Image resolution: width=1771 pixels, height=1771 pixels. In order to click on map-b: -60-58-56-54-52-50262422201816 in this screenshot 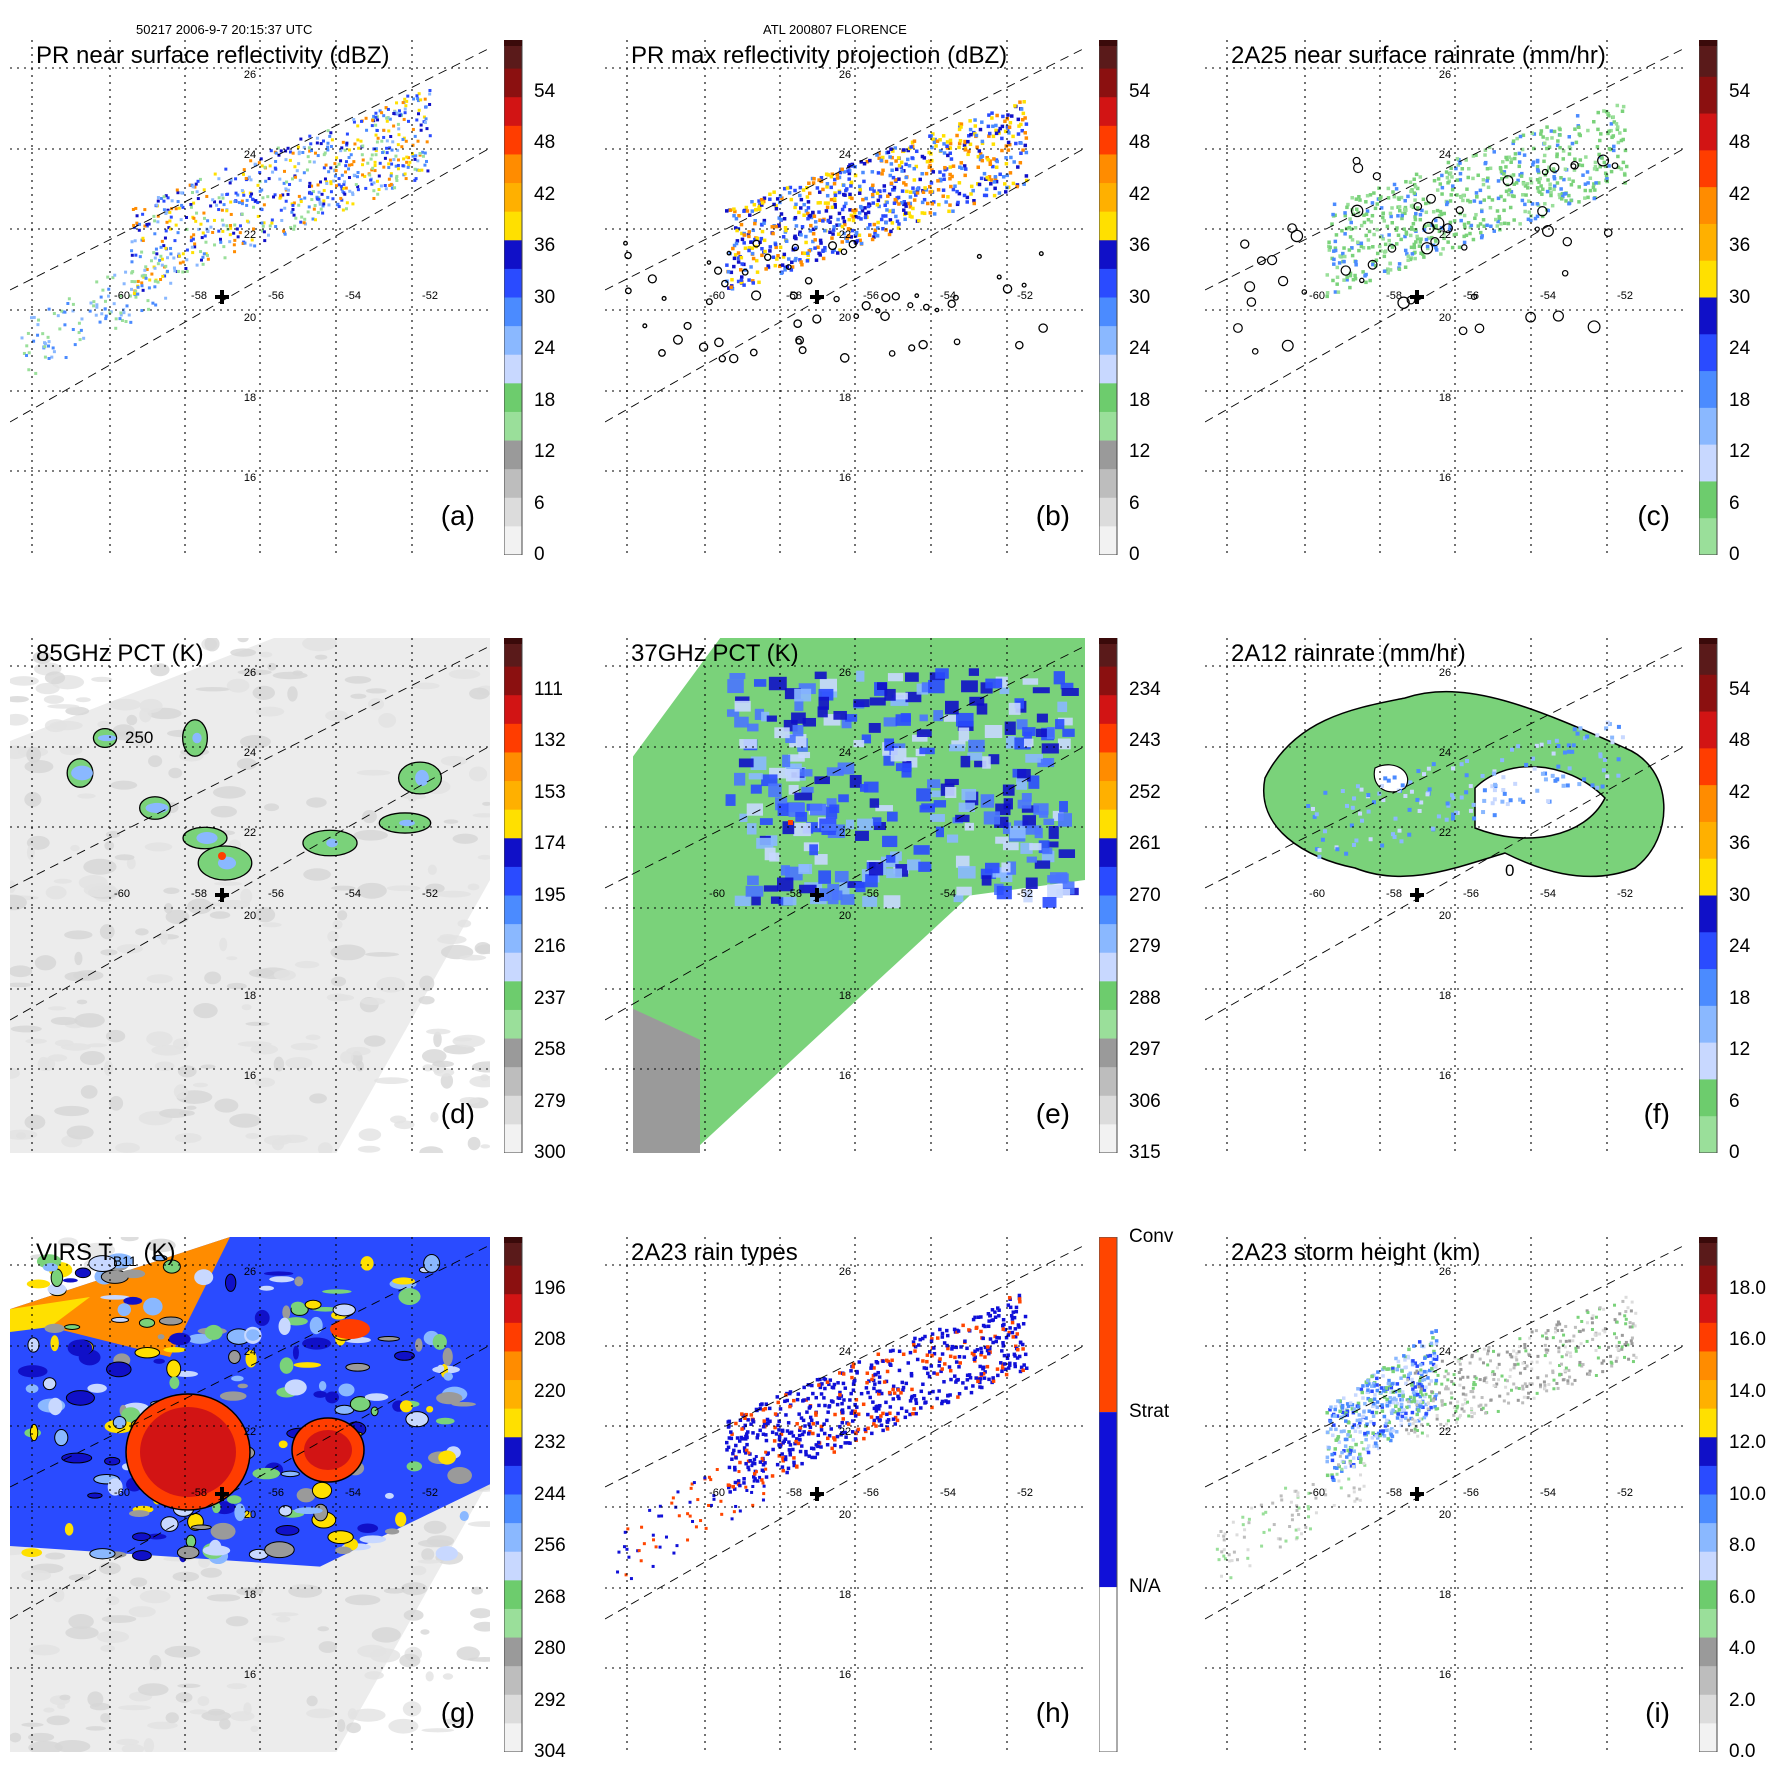, I will do `click(845, 297)`.